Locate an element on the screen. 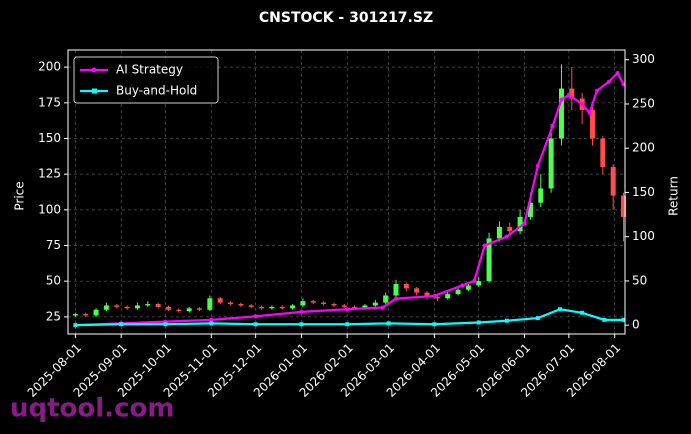 The width and height of the screenshot is (691, 434). legend-label: AI Strategy is located at coordinates (149, 70).